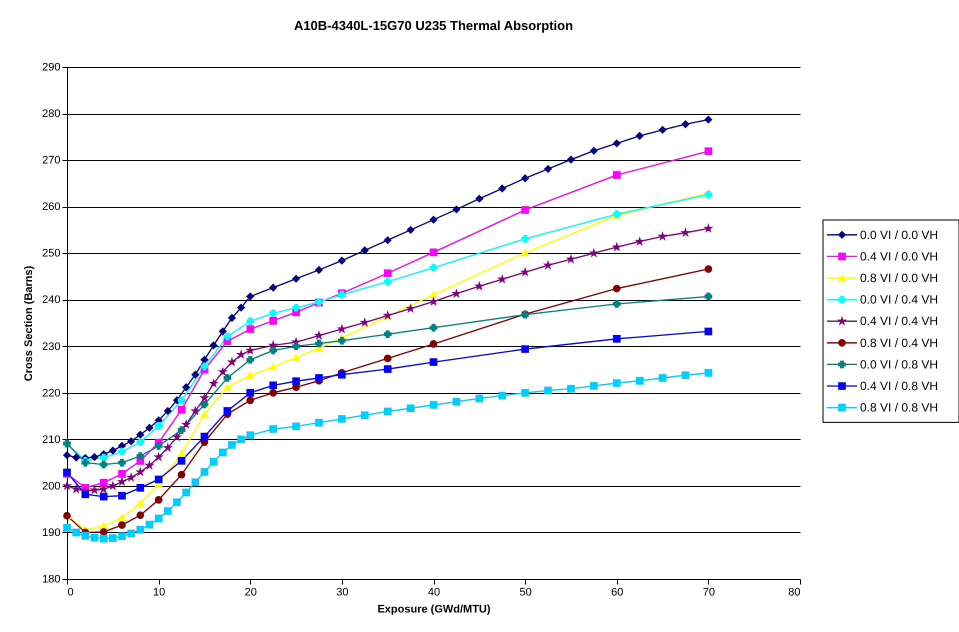 This screenshot has width=959, height=632. I want to click on x-tick-label: 0, so click(71, 592).